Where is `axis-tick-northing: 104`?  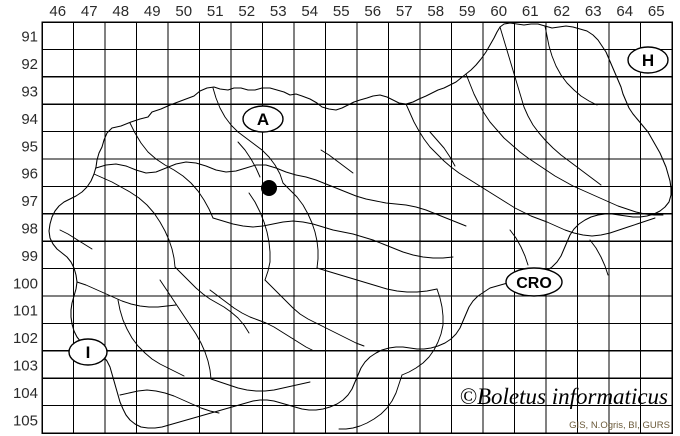 axis-tick-northing: 104 is located at coordinates (25, 393).